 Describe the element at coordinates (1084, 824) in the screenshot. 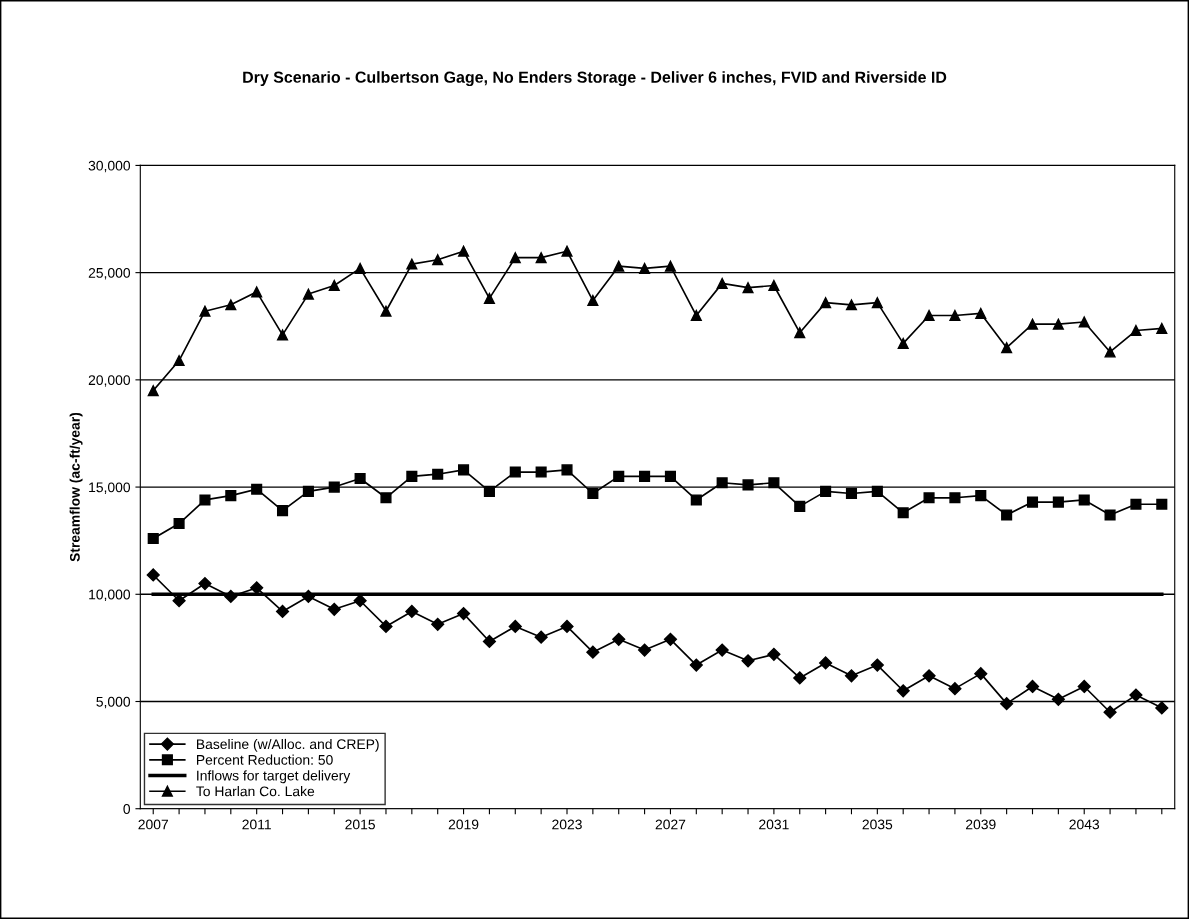

I see `x-tick-label: 2043` at that location.